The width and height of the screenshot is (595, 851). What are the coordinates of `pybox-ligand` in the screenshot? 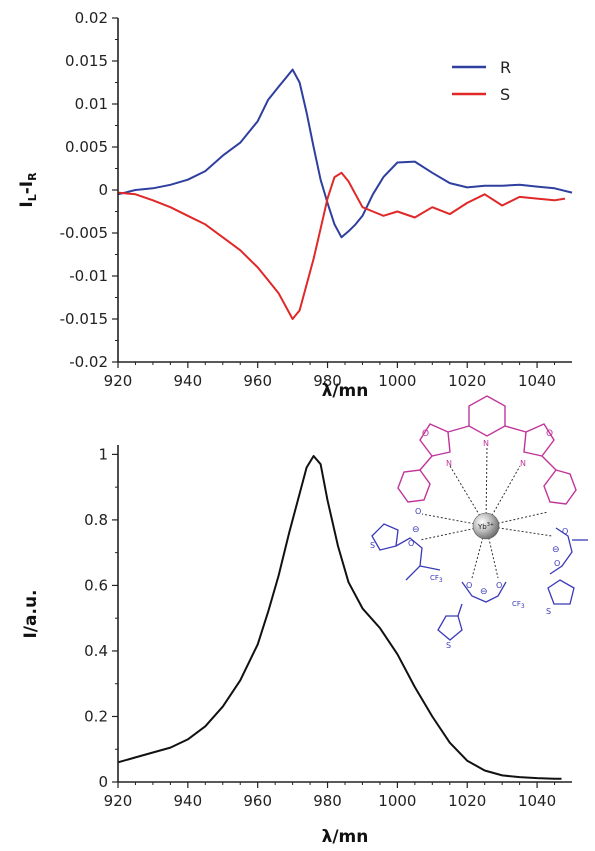 It's located at (487, 450).